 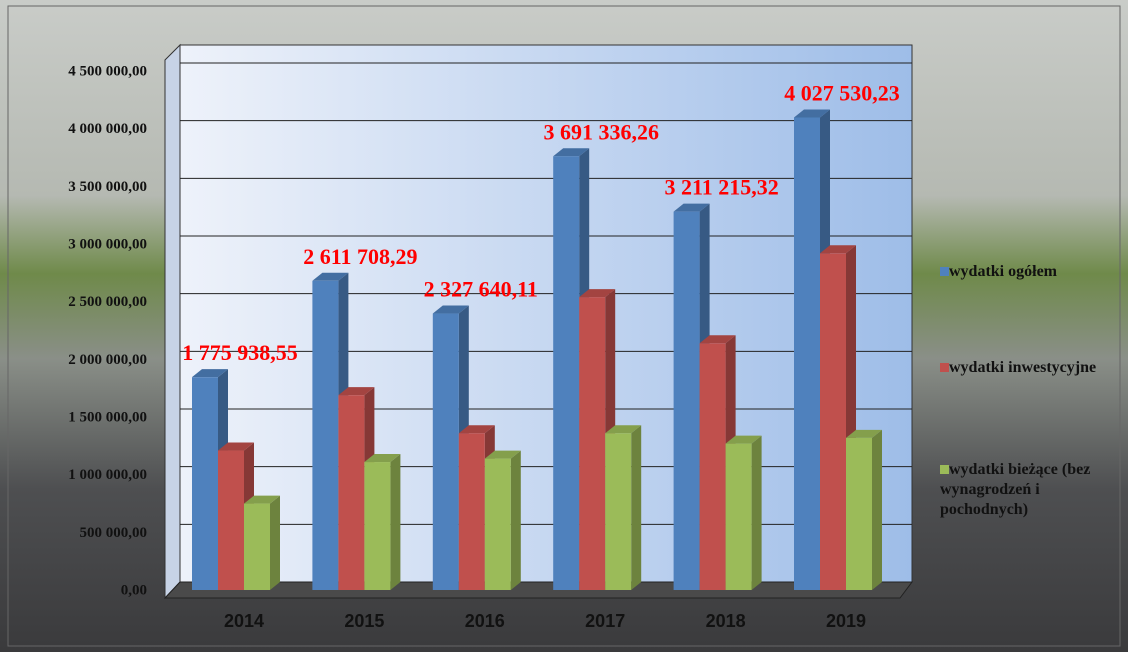 What do you see at coordinates (360, 256) in the screenshot?
I see `data-label: 2 611 708,29` at bounding box center [360, 256].